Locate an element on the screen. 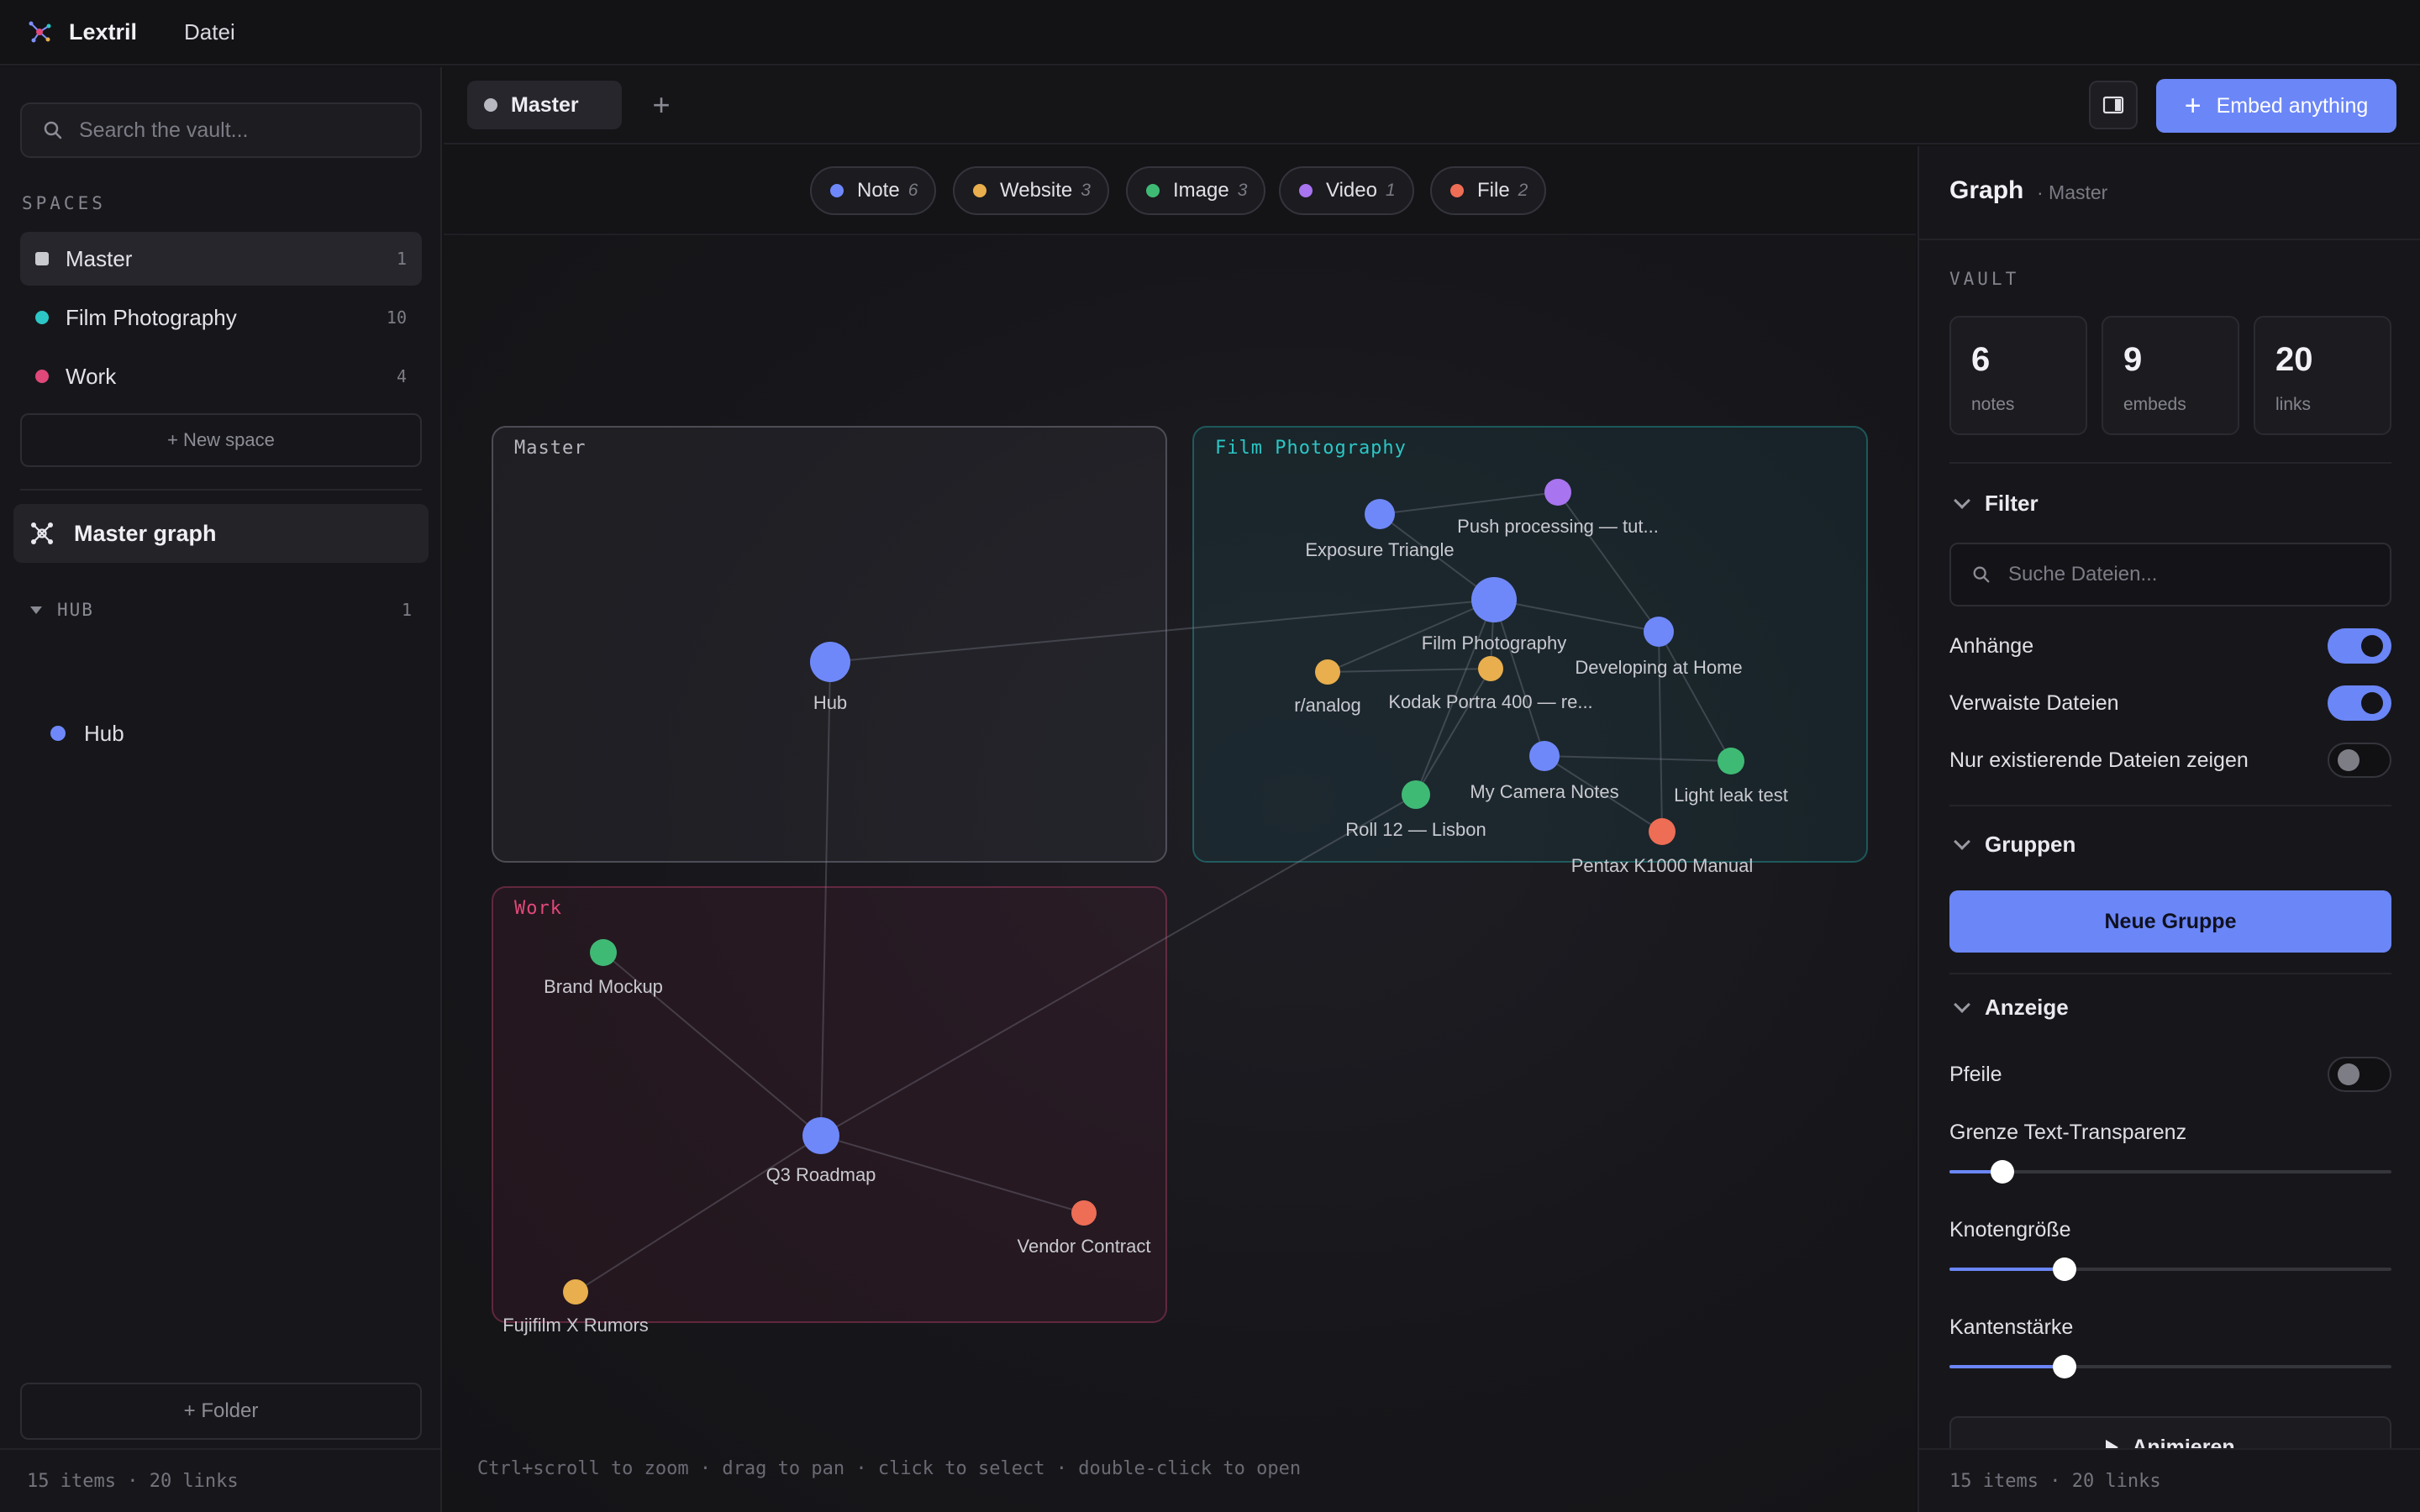 The width and height of the screenshot is (2420, 1512). graph-group-film is located at coordinates (1530, 644).